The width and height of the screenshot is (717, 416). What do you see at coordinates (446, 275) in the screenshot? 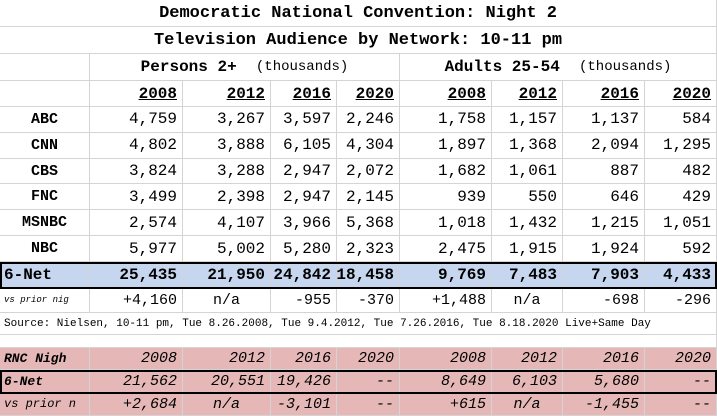
I see `total-adults-value: 9,769` at bounding box center [446, 275].